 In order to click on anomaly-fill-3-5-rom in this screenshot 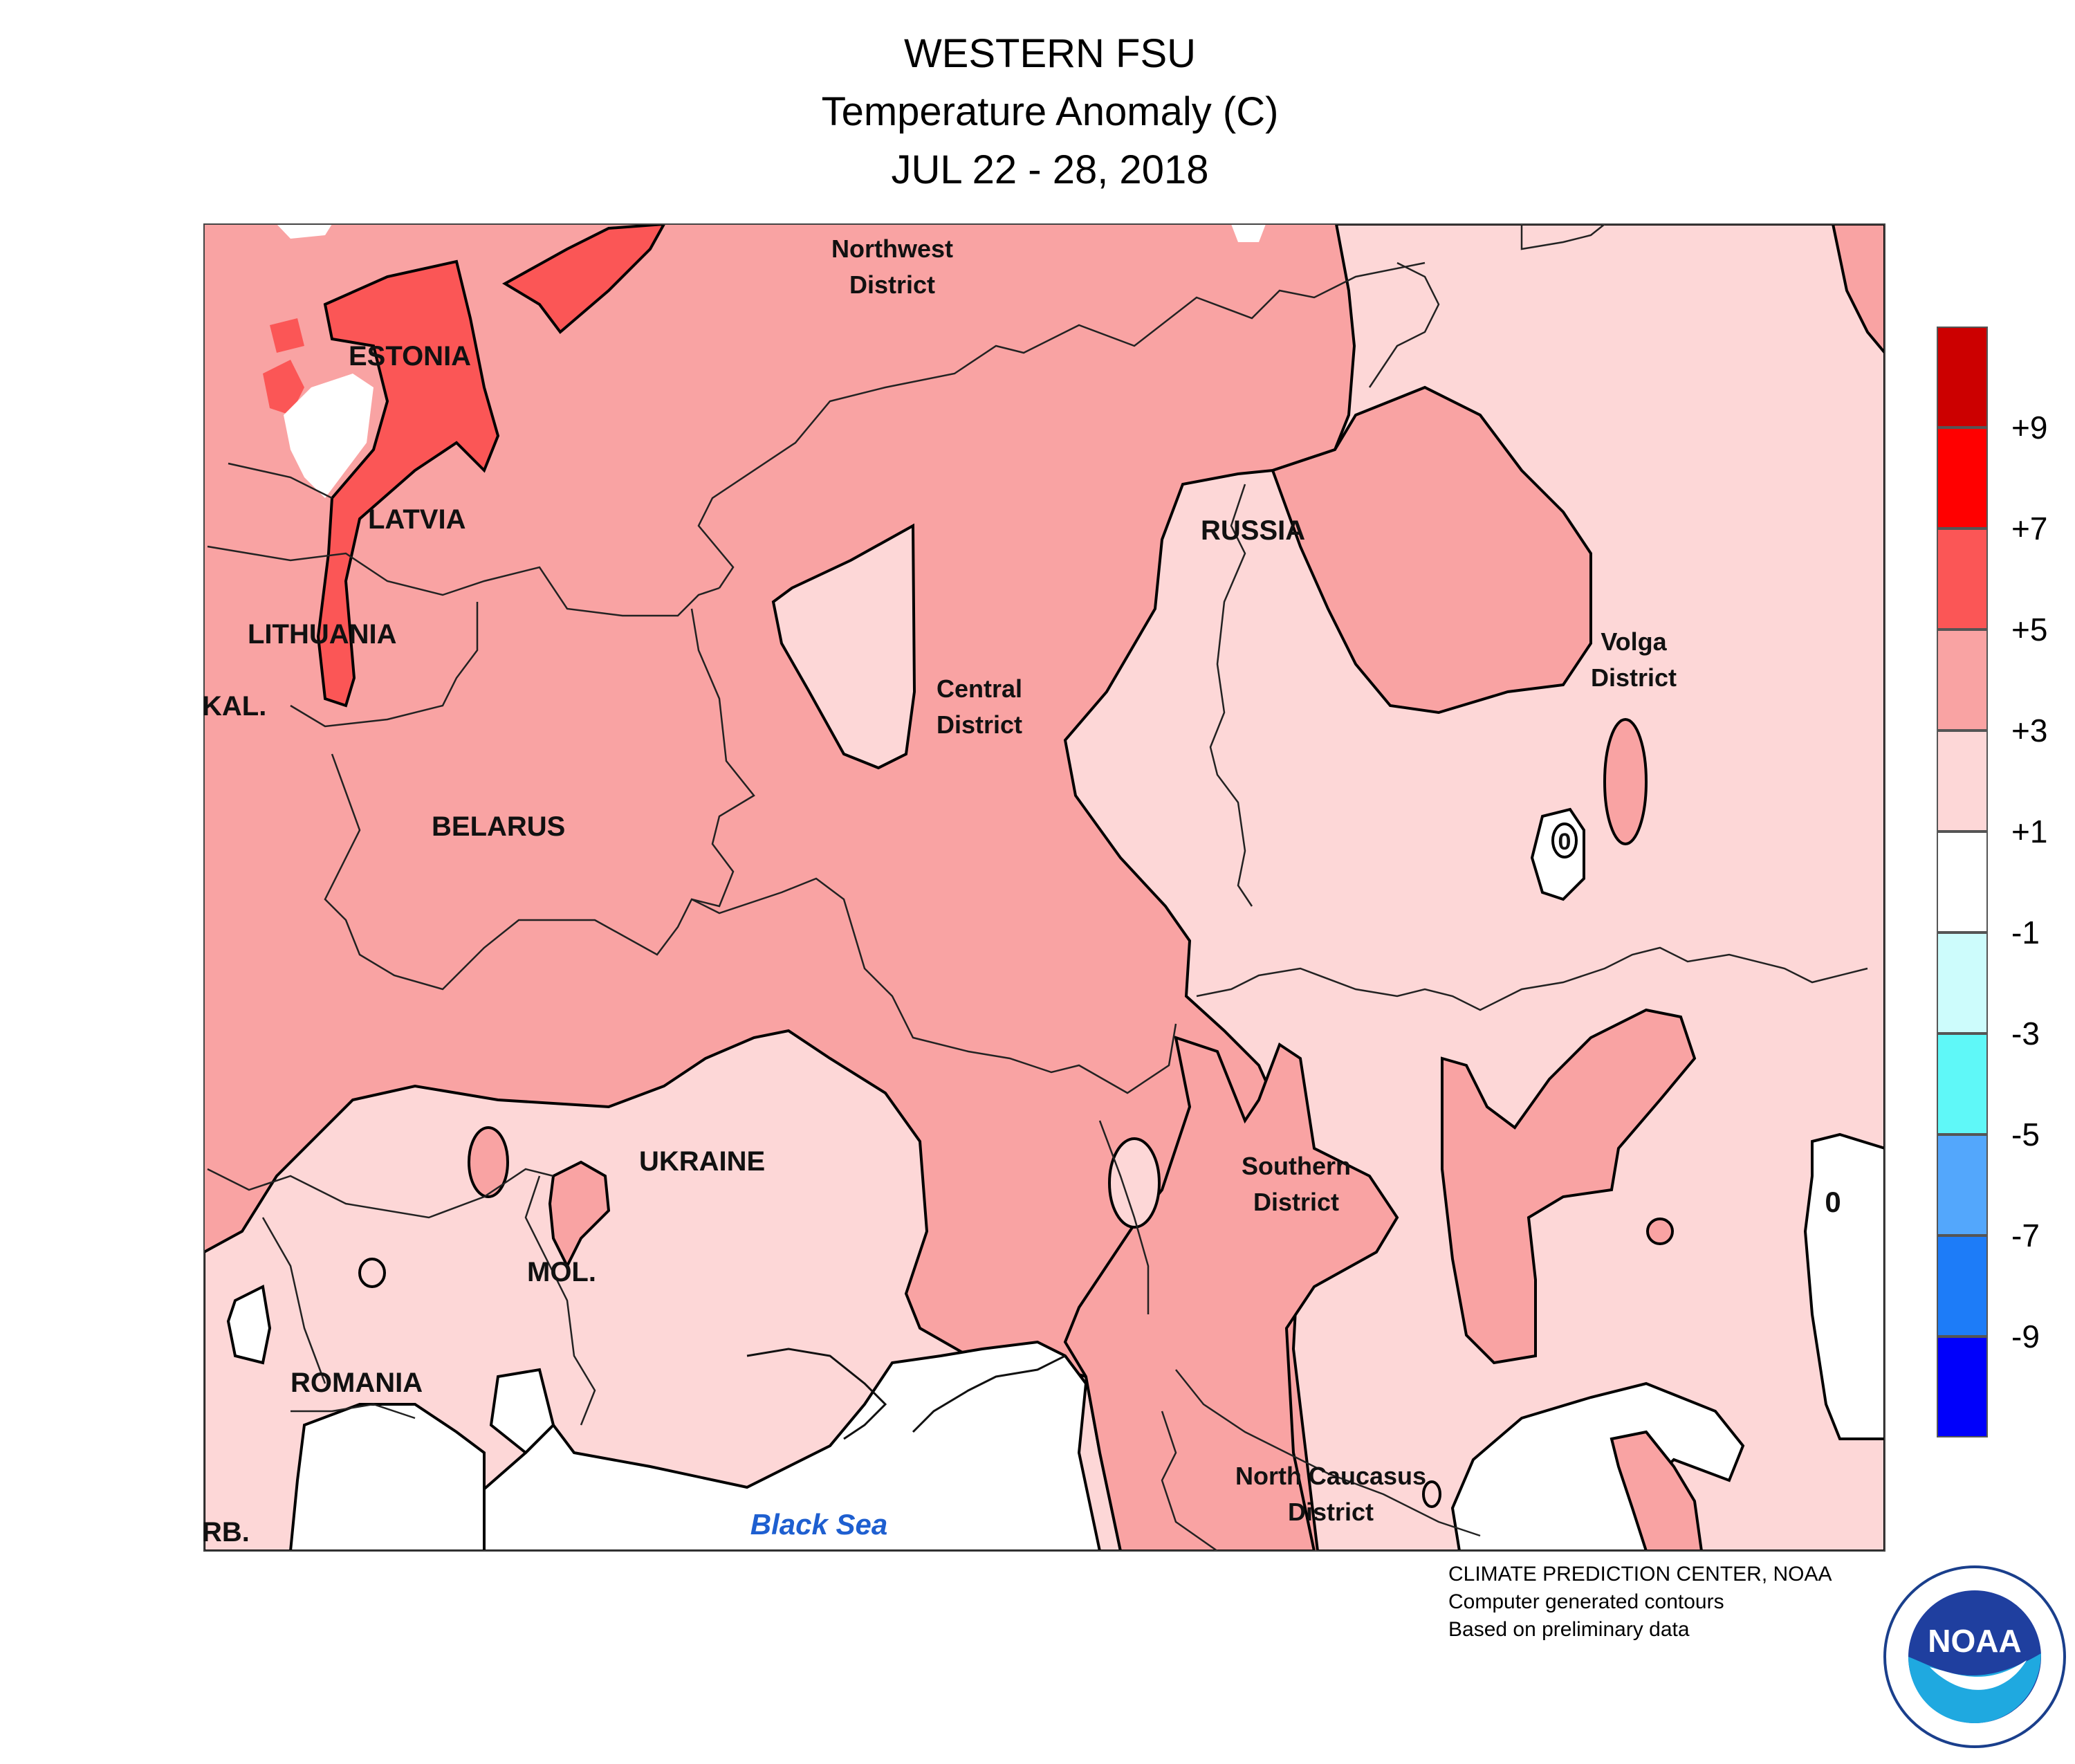, I will do `click(372, 1273)`.